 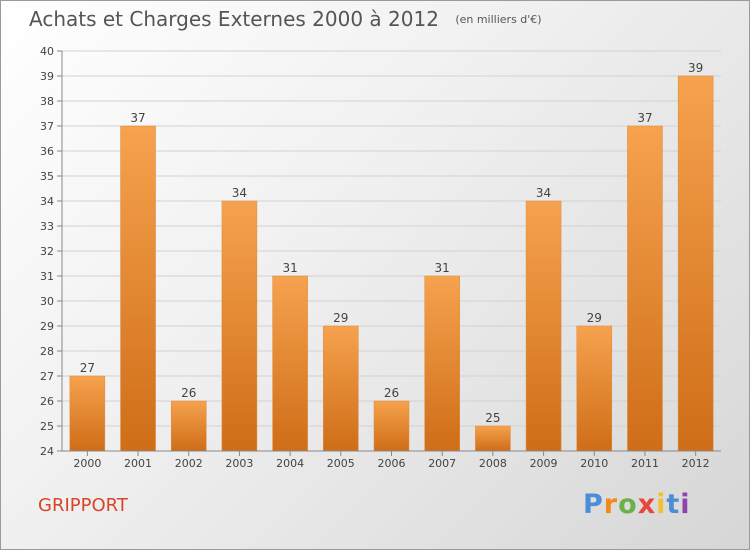 What do you see at coordinates (87, 463) in the screenshot?
I see `x-tick-label: 2000` at bounding box center [87, 463].